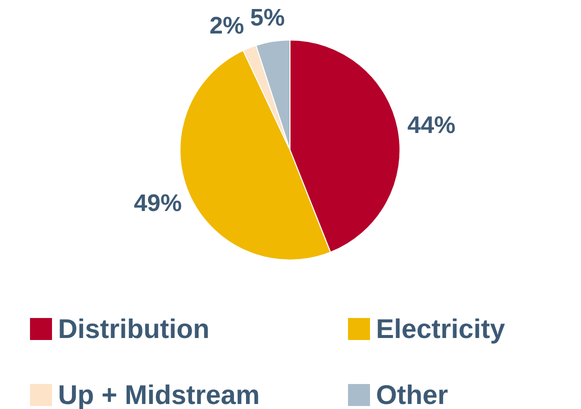 The width and height of the screenshot is (581, 409). What do you see at coordinates (226, 26) in the screenshot?
I see `data-label: 2%` at bounding box center [226, 26].